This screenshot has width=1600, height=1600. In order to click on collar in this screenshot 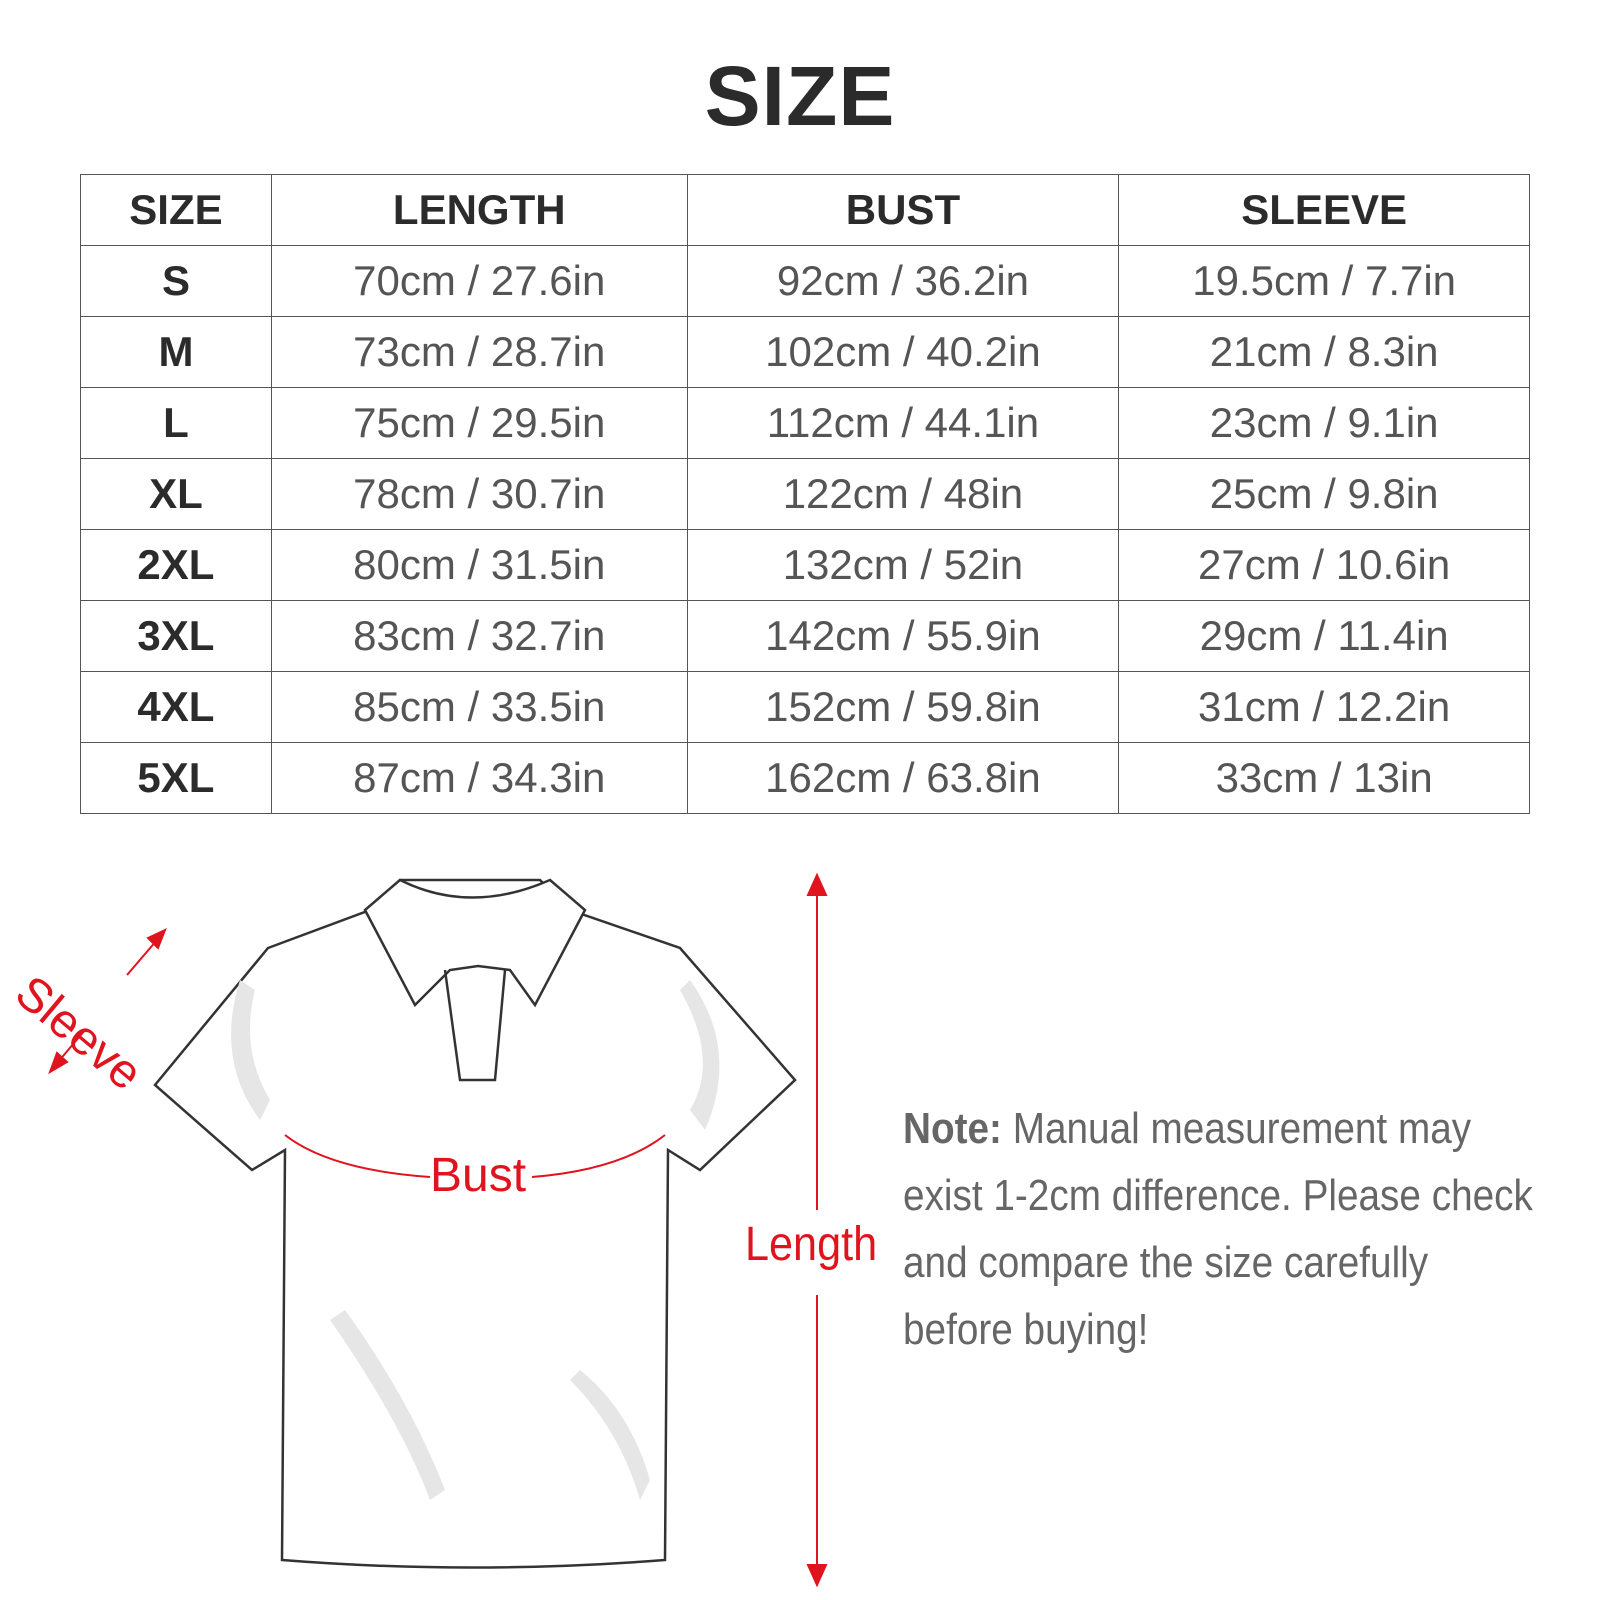, I will do `click(475, 943)`.